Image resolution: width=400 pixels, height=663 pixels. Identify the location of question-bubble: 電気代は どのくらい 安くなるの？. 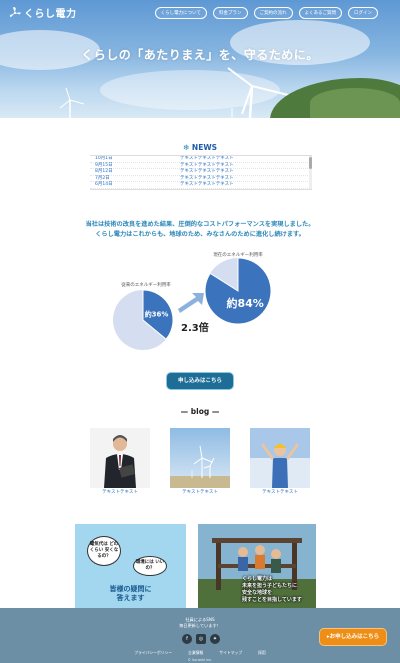
(104, 551).